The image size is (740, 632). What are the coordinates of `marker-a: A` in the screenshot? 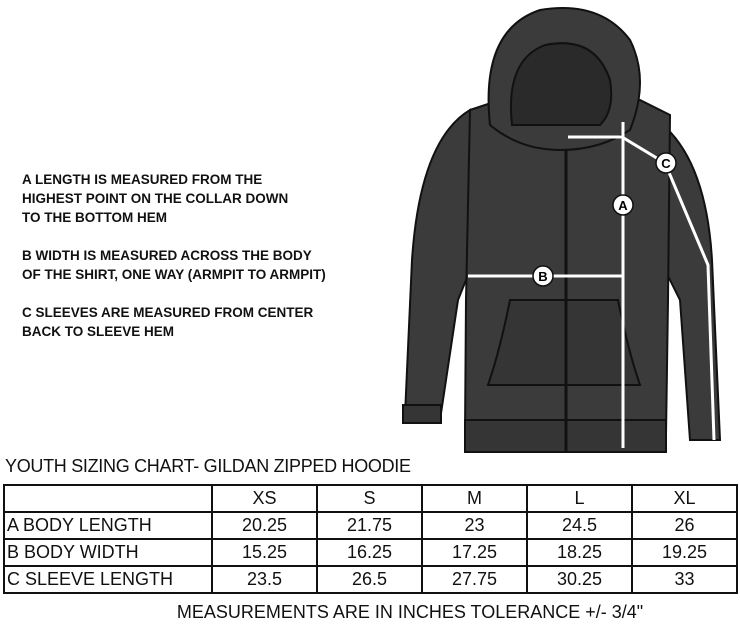 It's located at (623, 205).